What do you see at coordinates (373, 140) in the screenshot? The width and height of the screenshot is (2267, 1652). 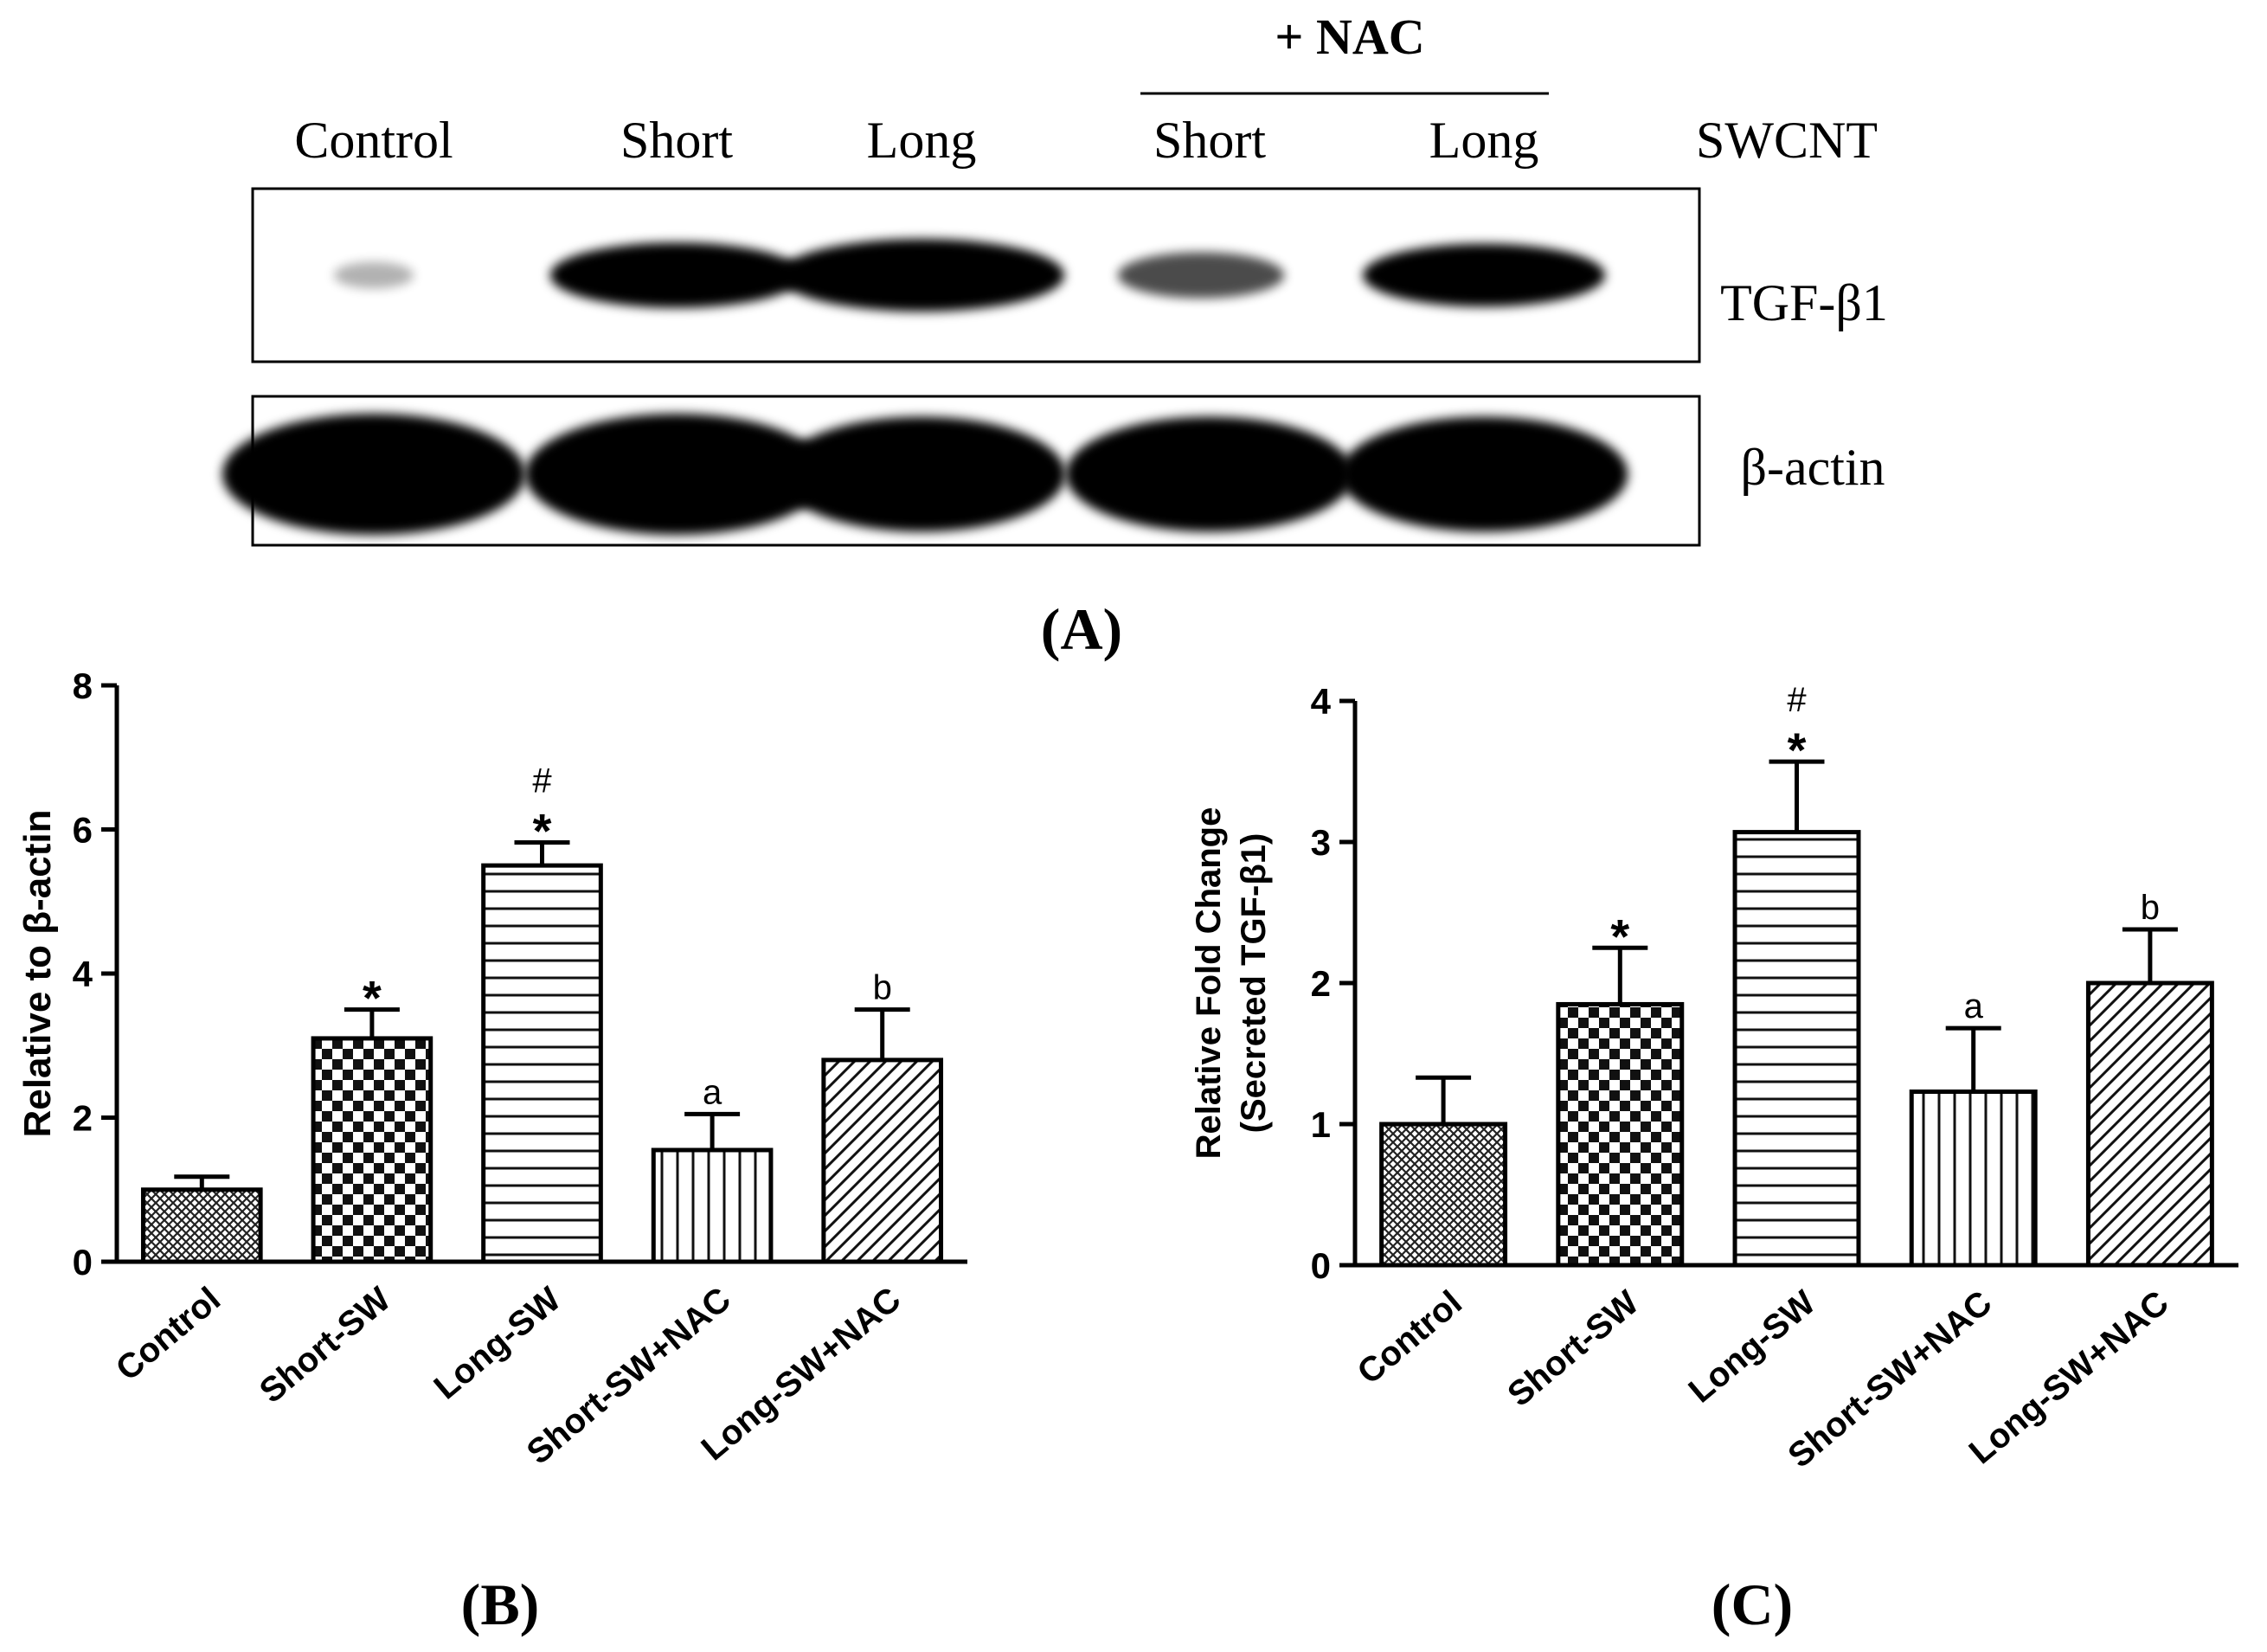 I see `lane-label: Control` at bounding box center [373, 140].